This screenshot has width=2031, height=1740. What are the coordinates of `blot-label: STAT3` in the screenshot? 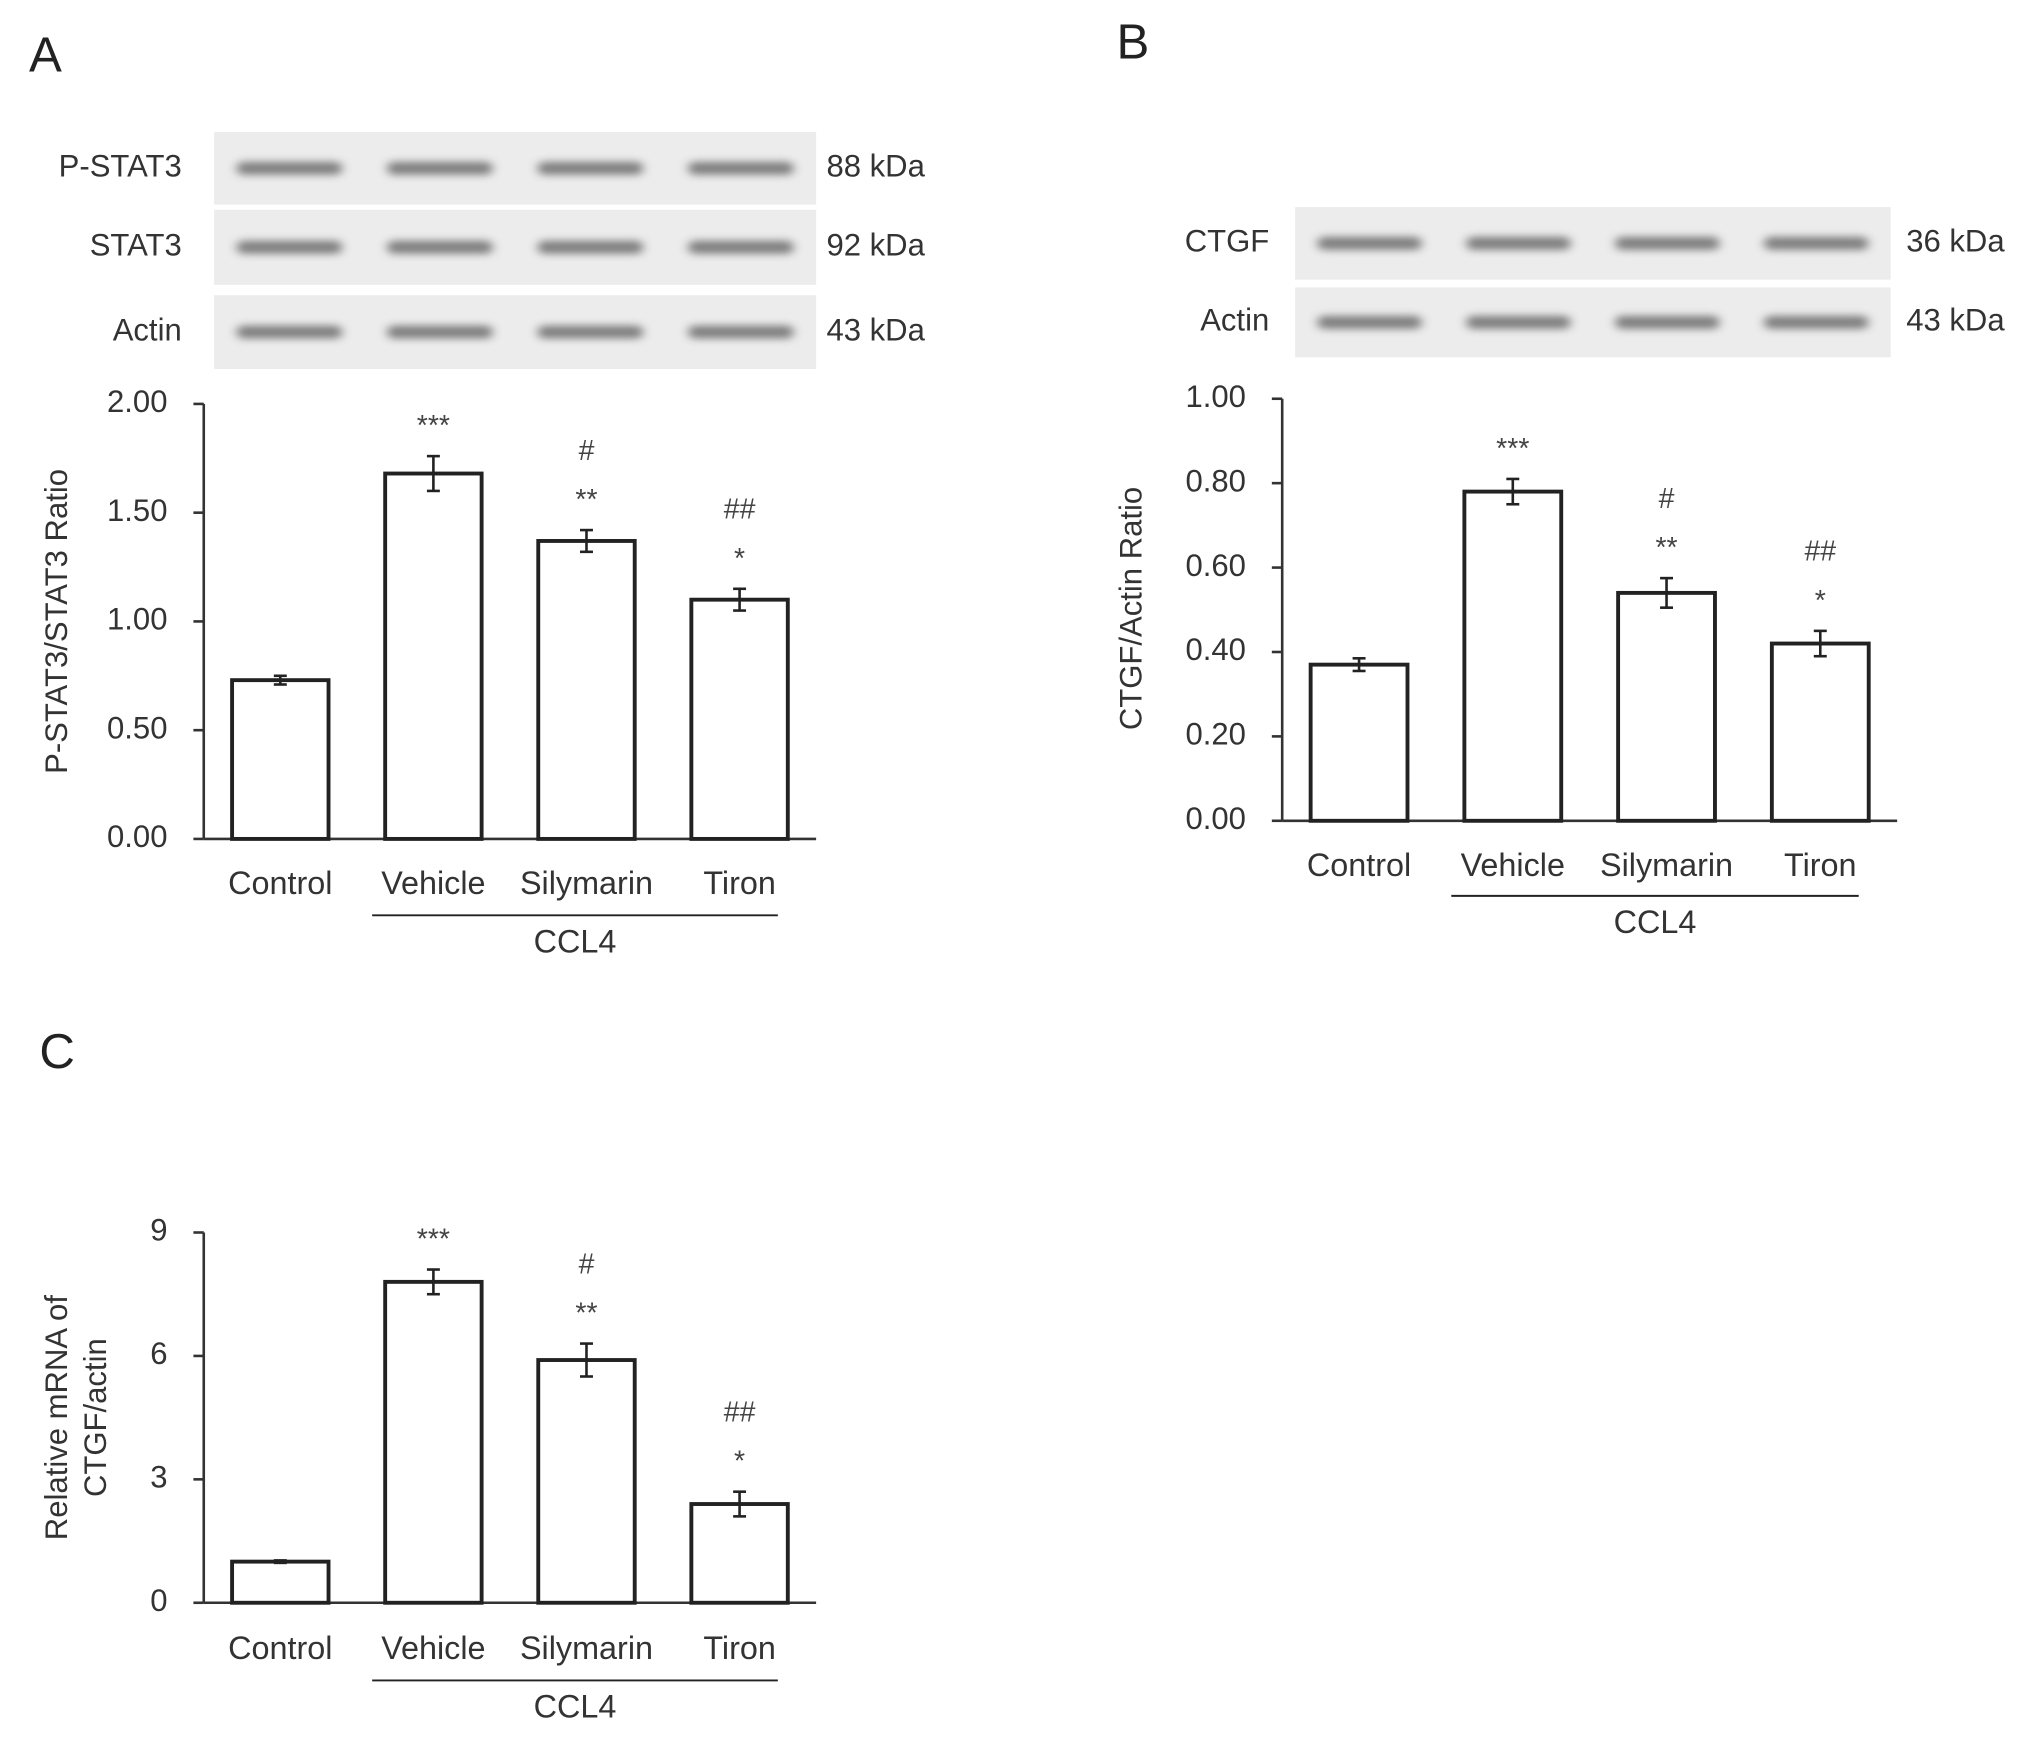 It's located at (136, 244).